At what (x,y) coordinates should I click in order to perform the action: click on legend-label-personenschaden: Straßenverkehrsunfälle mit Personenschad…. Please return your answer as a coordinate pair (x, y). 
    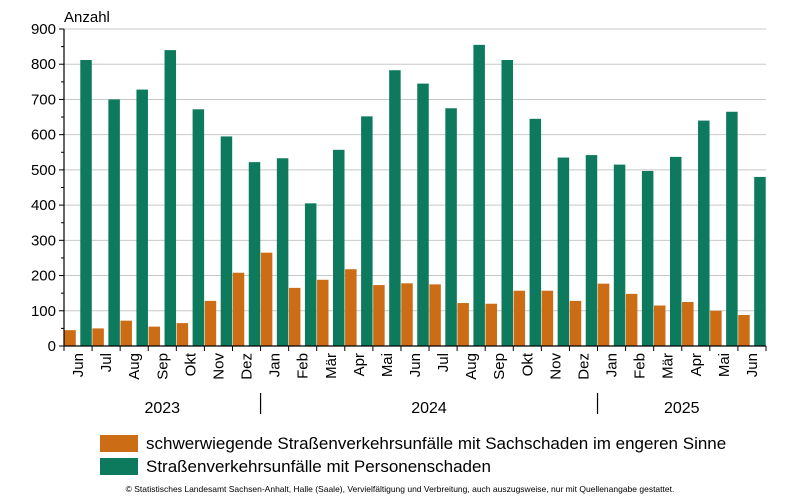
    Looking at the image, I should click on (318, 466).